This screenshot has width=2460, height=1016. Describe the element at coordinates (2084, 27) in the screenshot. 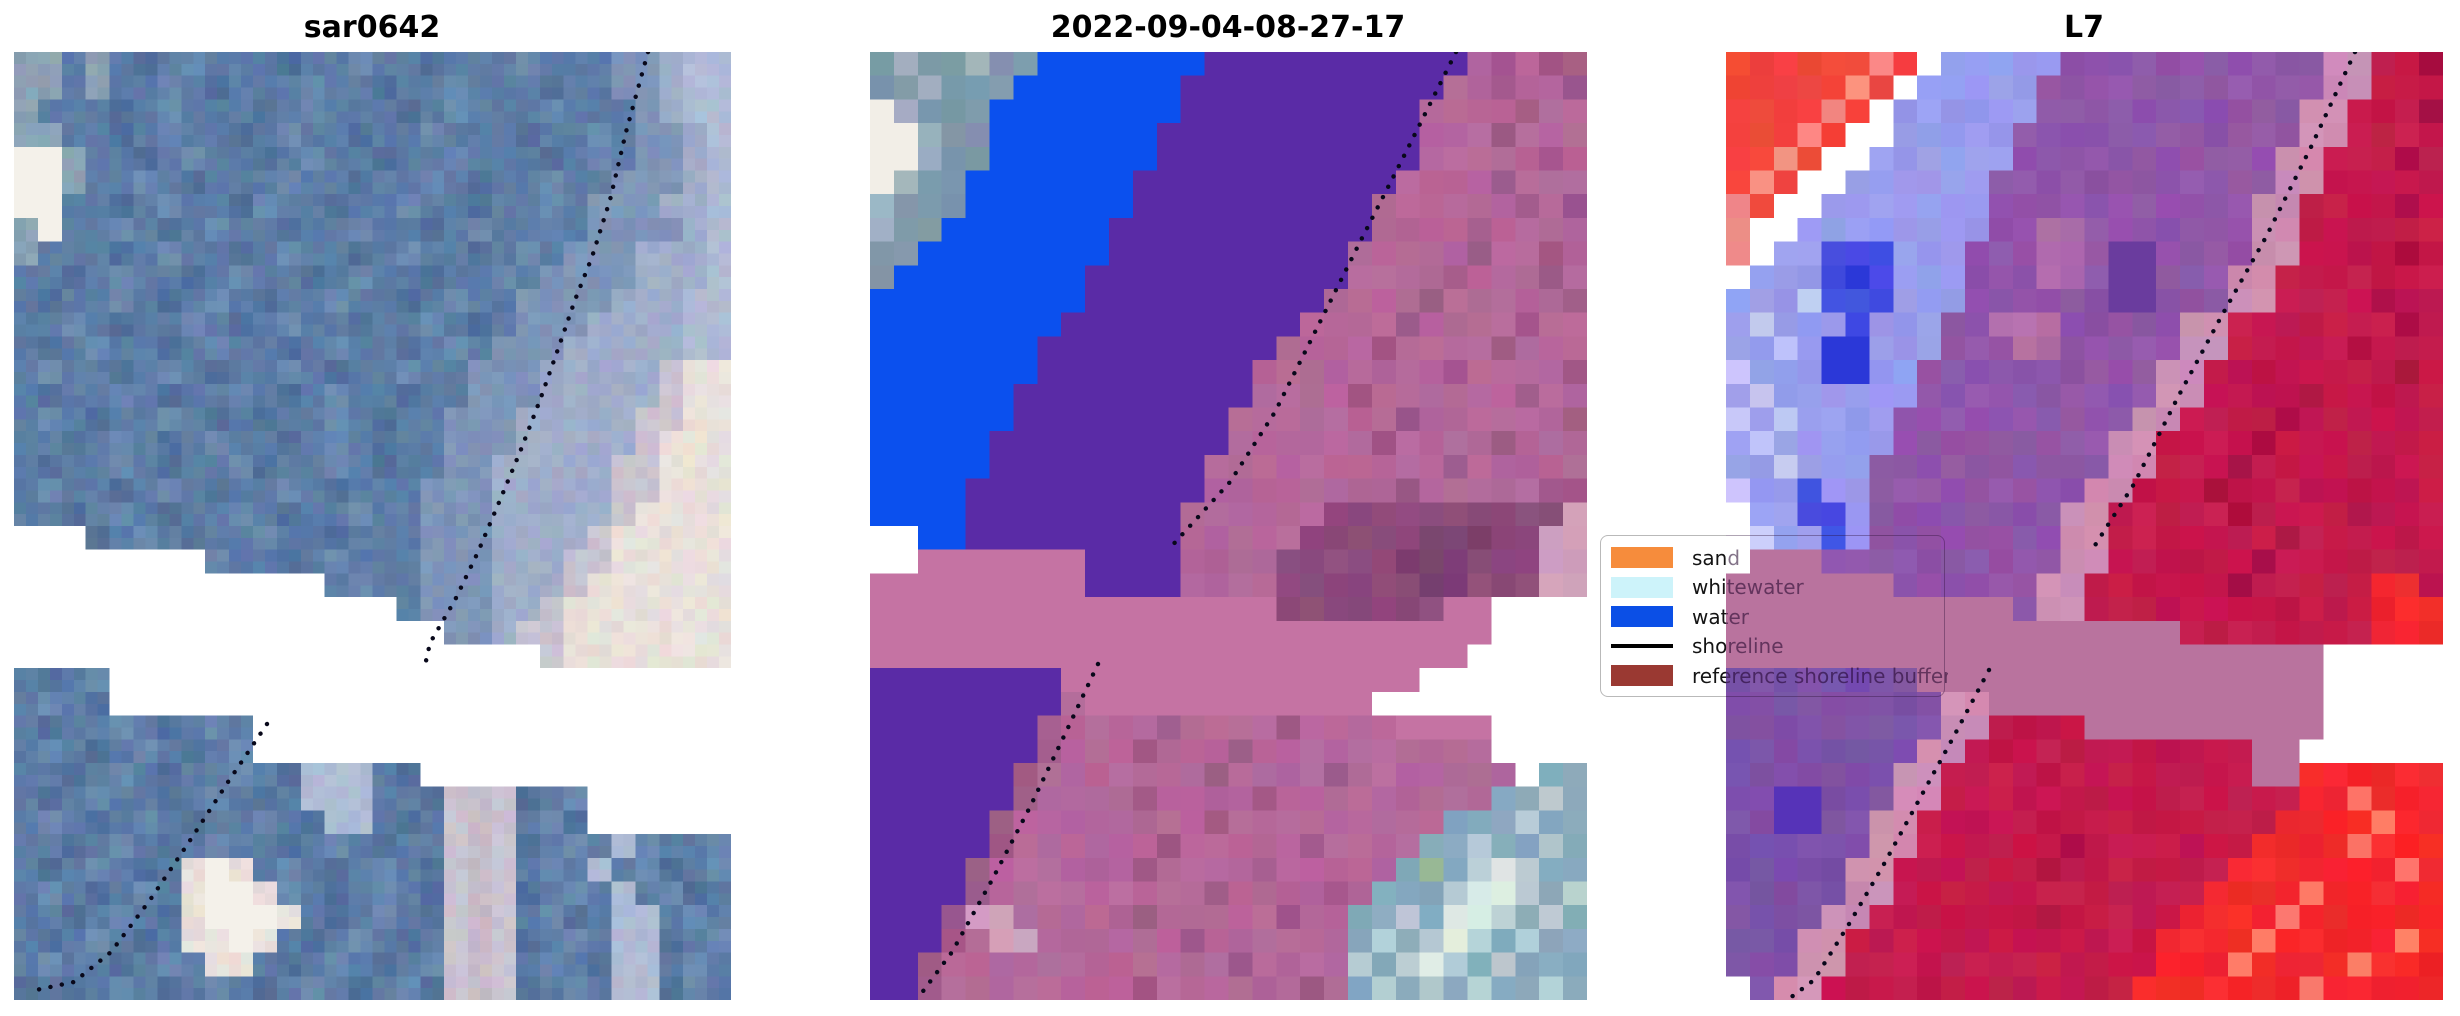

I see `panel-title-l7: L7` at that location.